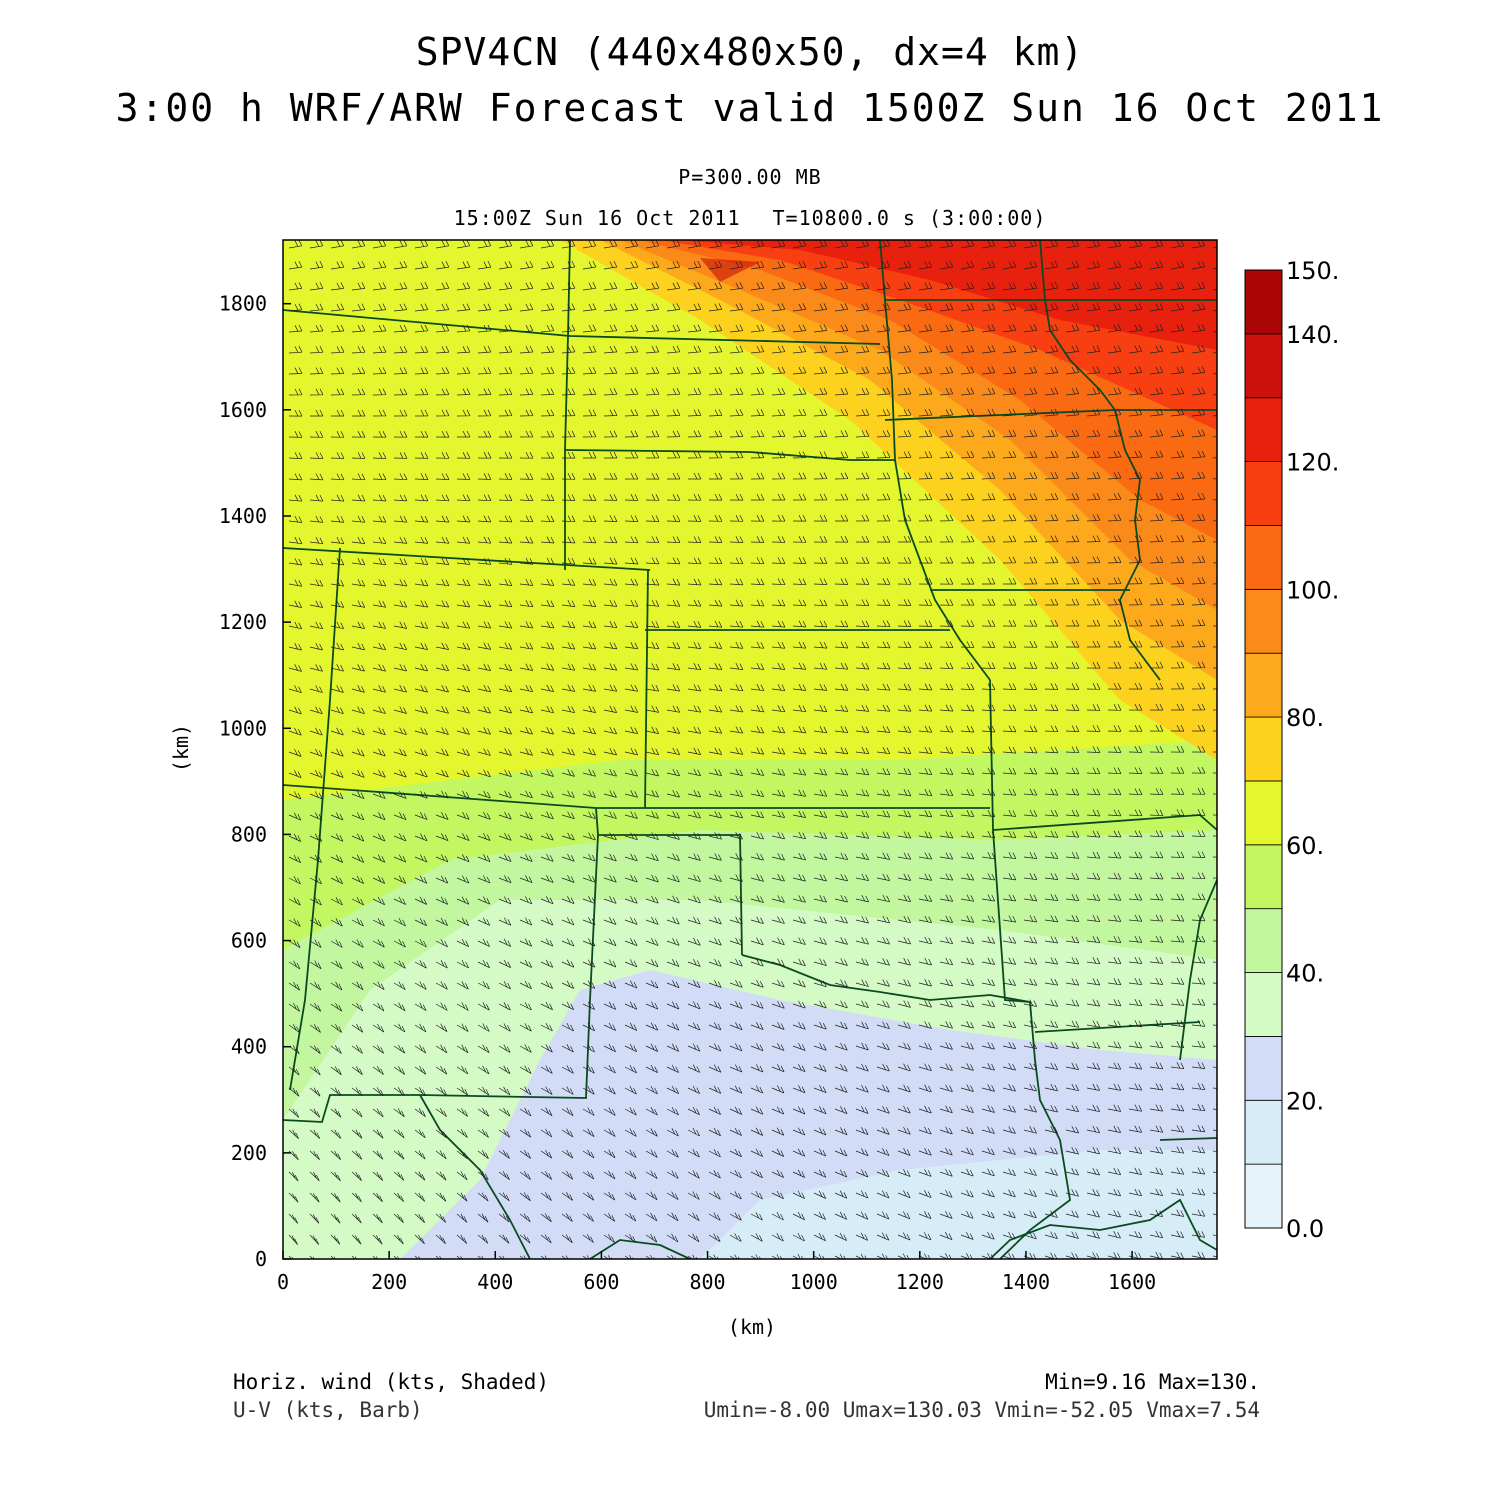 This screenshot has height=1500, width=1500. What do you see at coordinates (920, 1282) in the screenshot?
I see `x-tick-label: 1200` at bounding box center [920, 1282].